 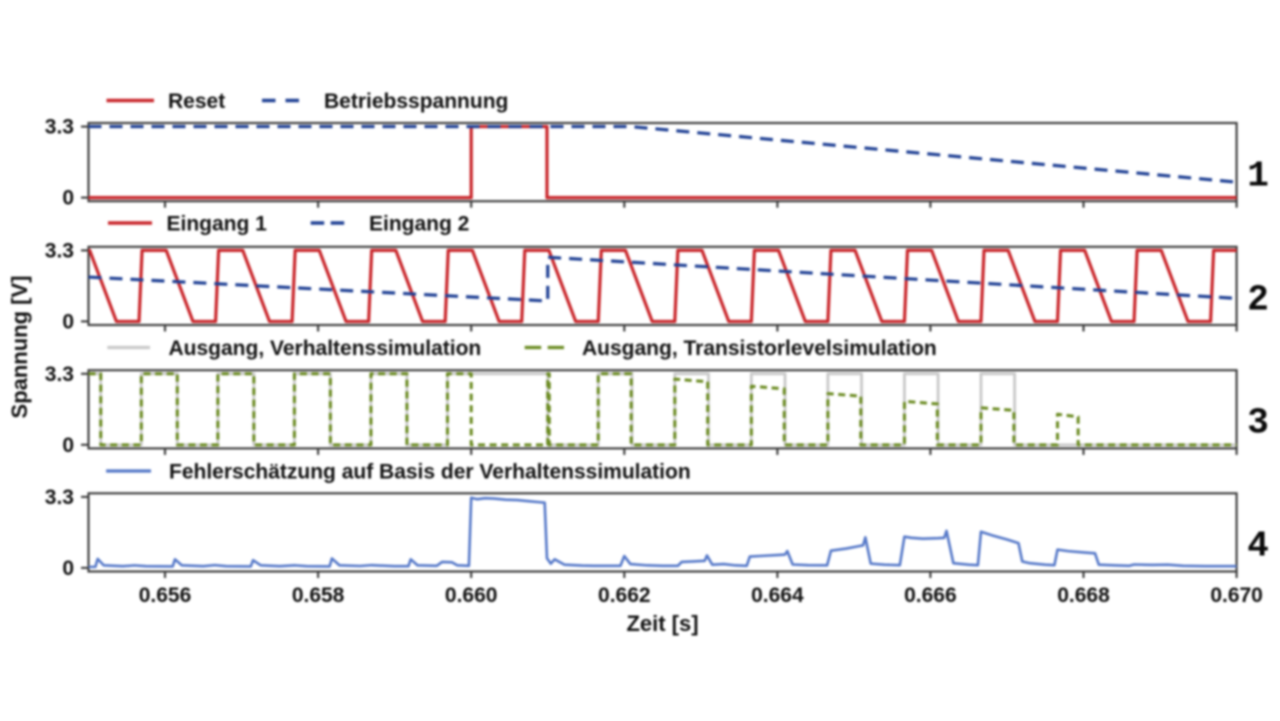 What do you see at coordinates (1258, 423) in the screenshot?
I see `svg-text: 3` at bounding box center [1258, 423].